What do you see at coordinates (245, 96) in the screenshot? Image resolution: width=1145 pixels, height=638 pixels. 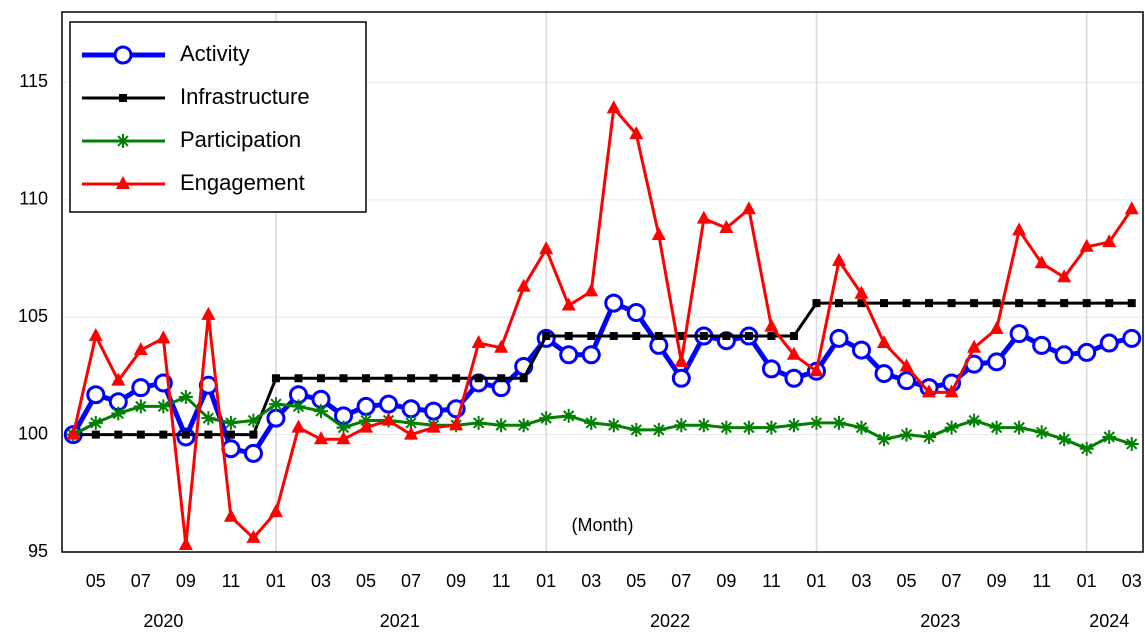 I see `legend-label: Infrastructure` at bounding box center [245, 96].